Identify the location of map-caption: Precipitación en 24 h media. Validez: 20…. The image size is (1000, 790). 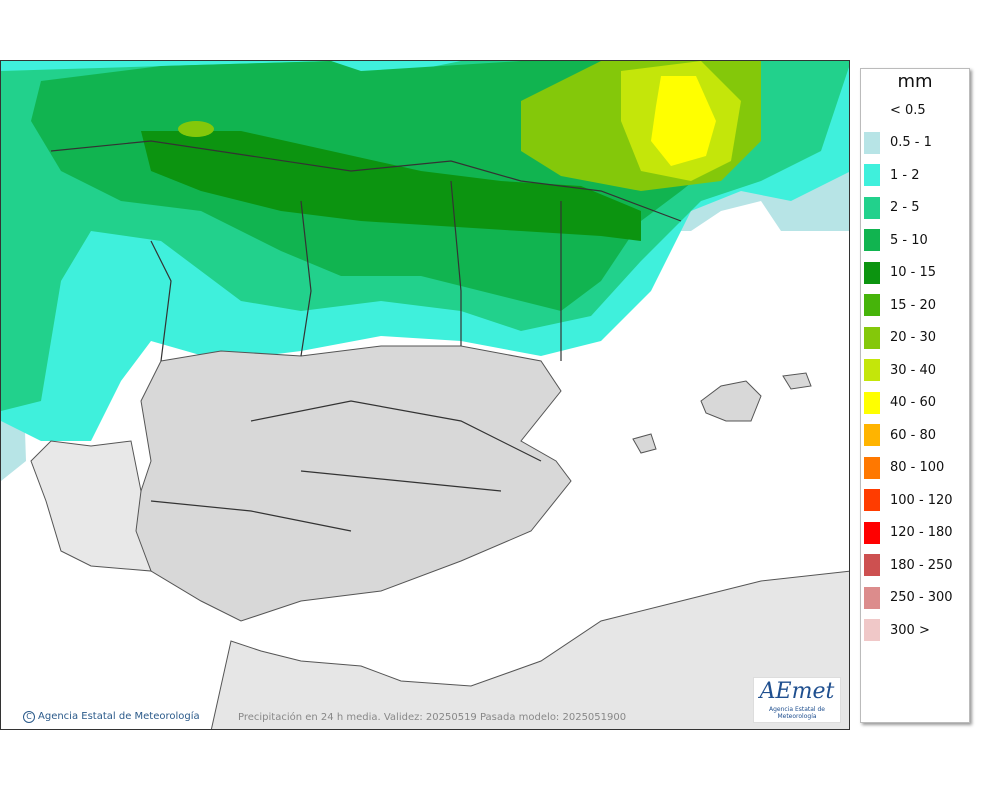
(432, 717).